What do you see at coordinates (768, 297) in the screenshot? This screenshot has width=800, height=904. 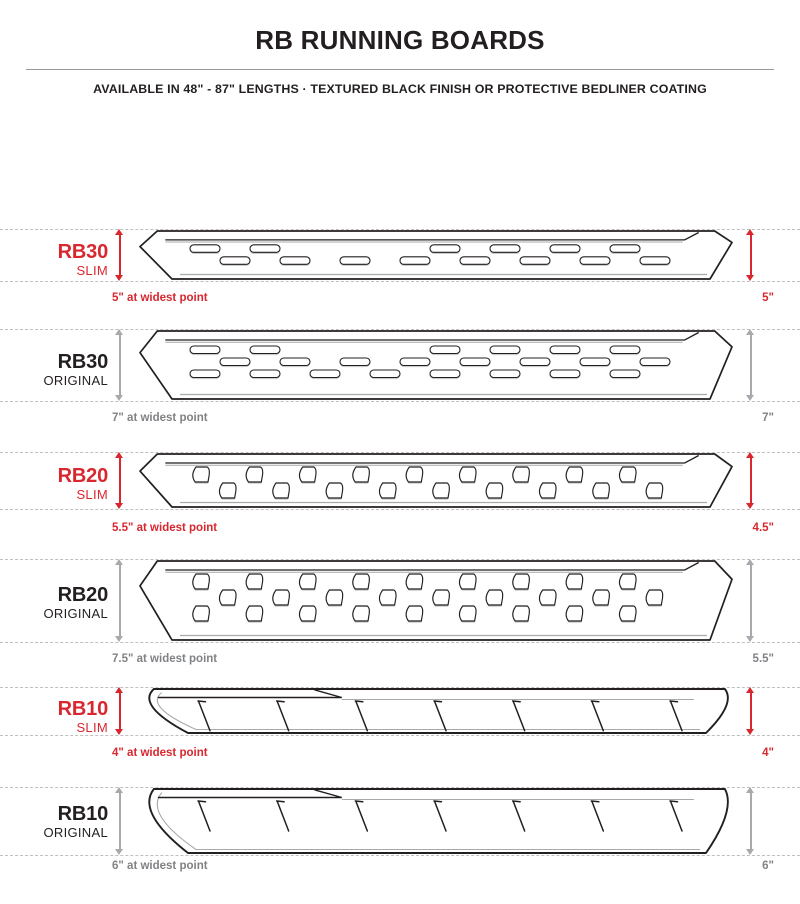 I see `dimension-caption-end: 5"` at bounding box center [768, 297].